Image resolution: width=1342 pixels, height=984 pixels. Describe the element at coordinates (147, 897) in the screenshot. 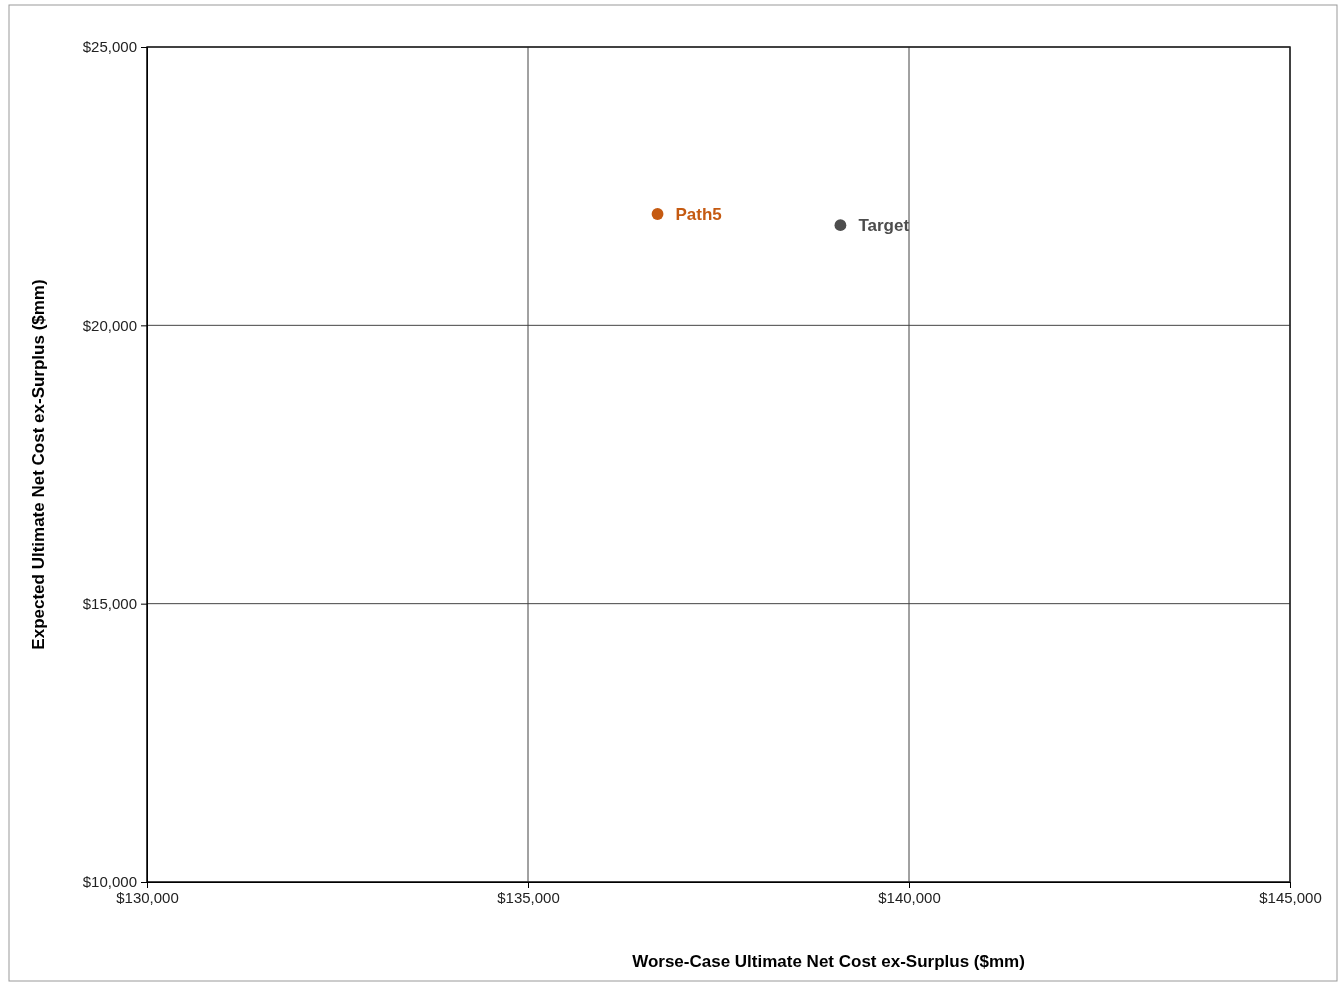

I see `x-tick-label: $130,000` at that location.